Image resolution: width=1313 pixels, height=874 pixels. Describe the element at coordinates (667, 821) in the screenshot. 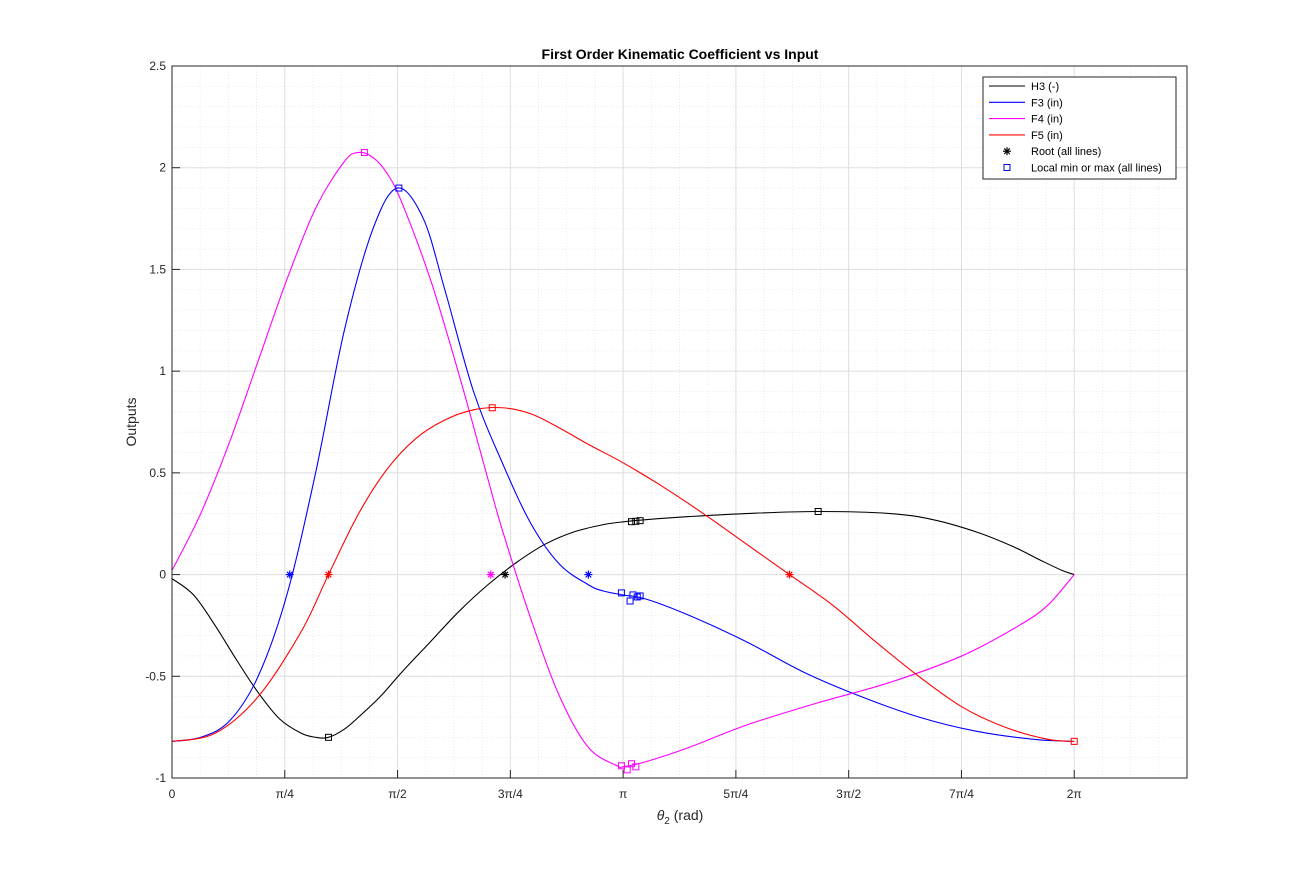

I see `x-axis-label-subscript: 2` at that location.